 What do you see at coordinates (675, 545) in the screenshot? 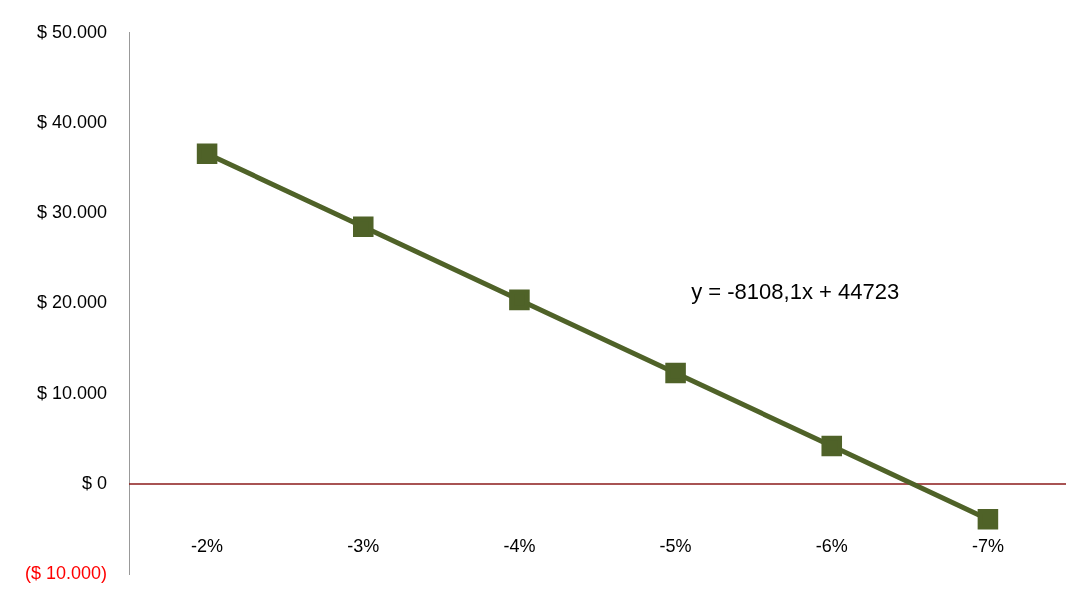
I see `x-tick-label: -5%` at bounding box center [675, 545].